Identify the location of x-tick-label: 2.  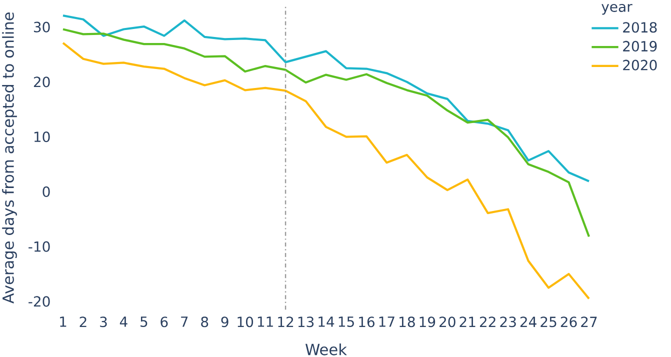
(83, 321).